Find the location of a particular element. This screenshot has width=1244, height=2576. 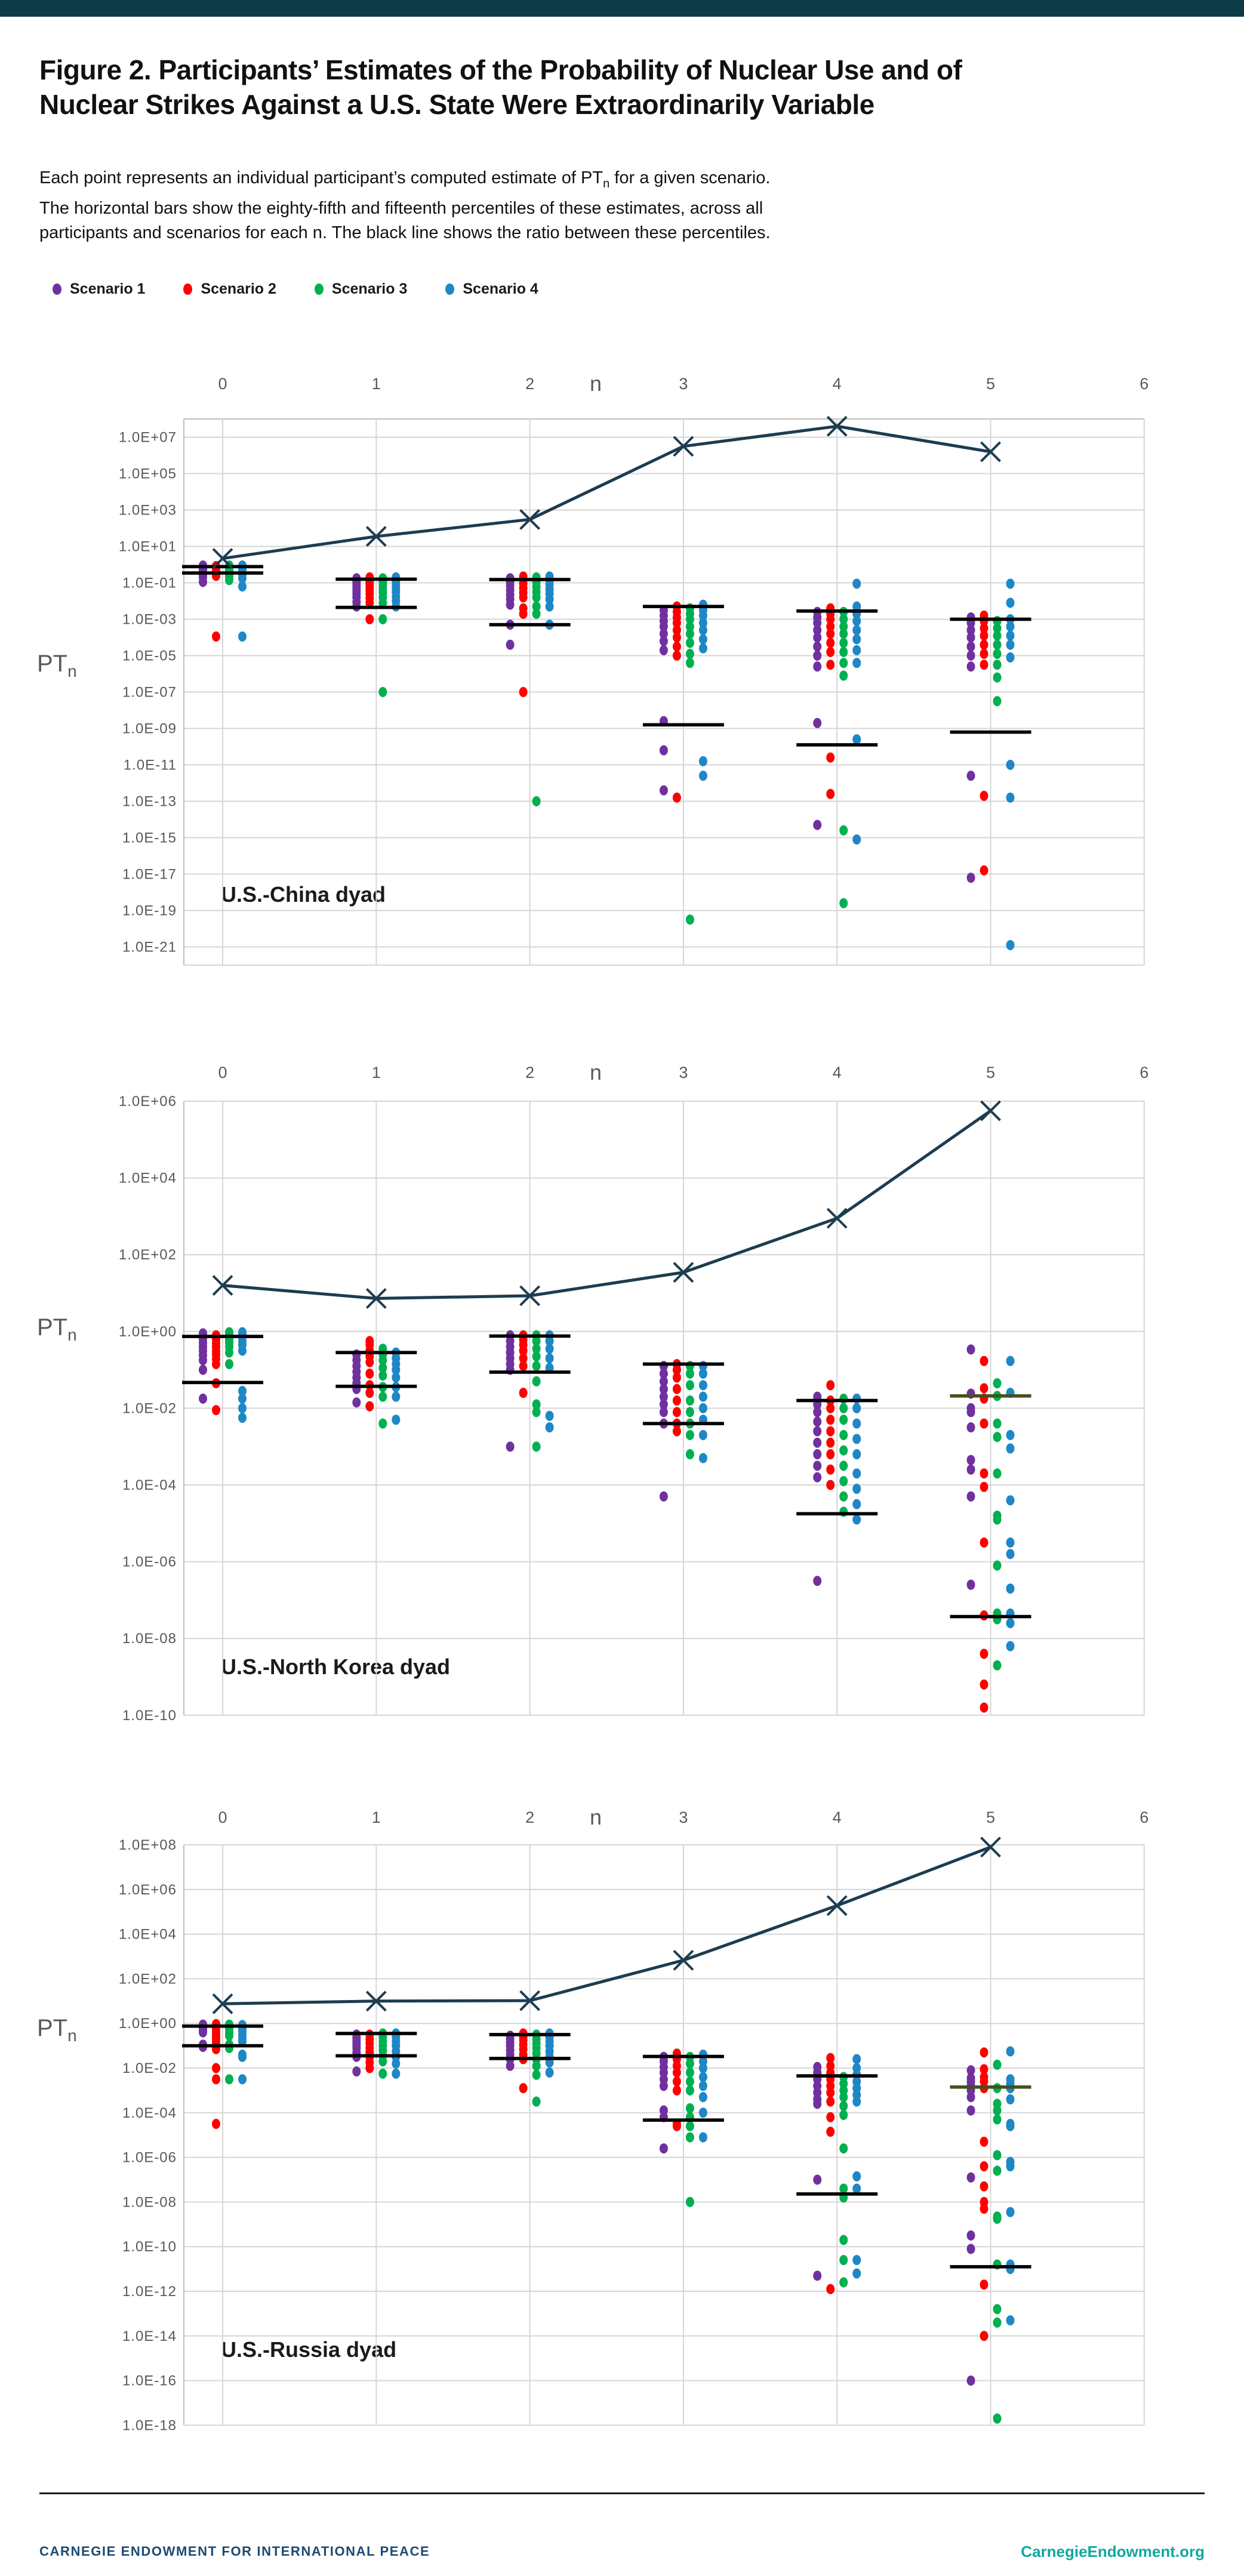

y-tick-label: 1.0E-05 is located at coordinates (149, 656).